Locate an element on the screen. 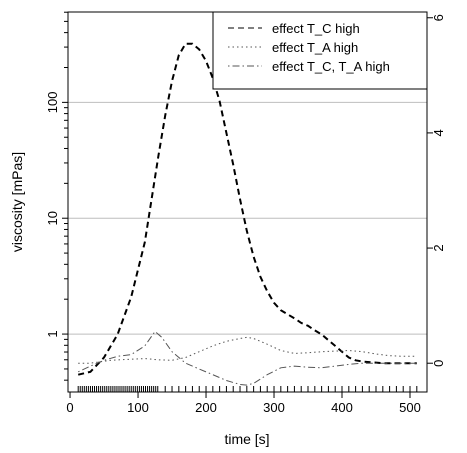 The image size is (467, 453). x-tick-label: 200 is located at coordinates (206, 407).